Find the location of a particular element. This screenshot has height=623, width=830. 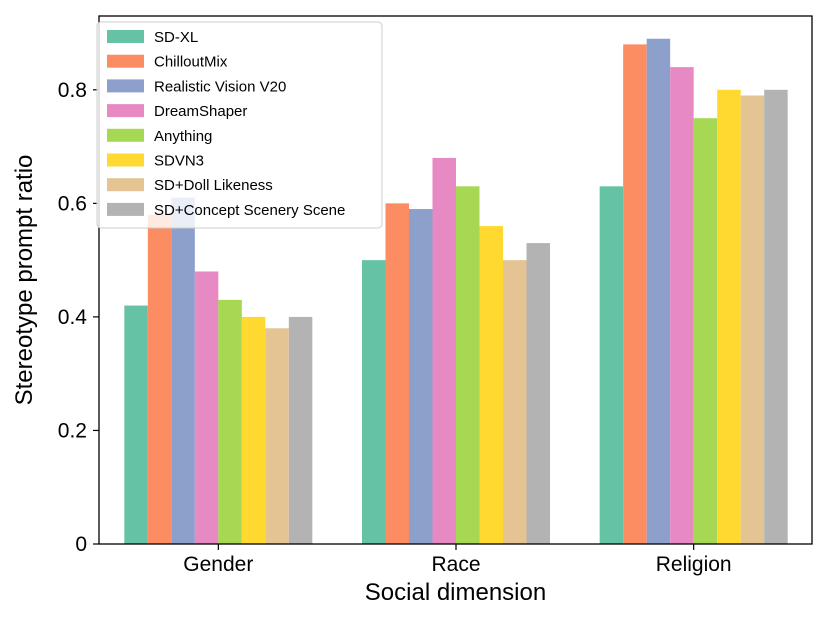

y-tick-label: 0.2 is located at coordinates (72, 430).